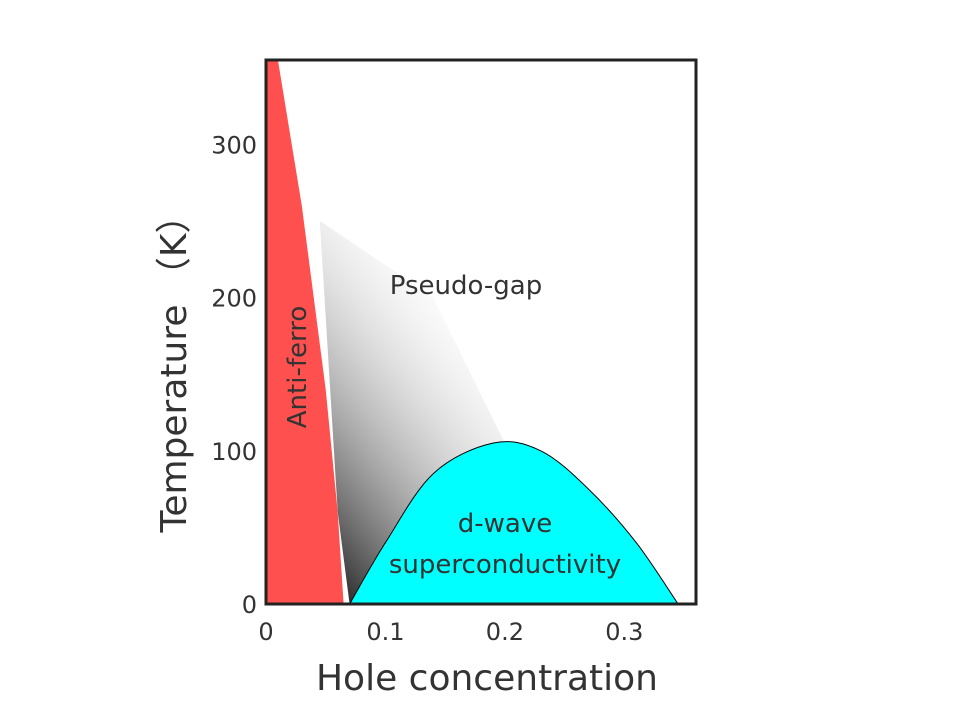 Image resolution: width=960 pixels, height=720 pixels. I want to click on pseudogap-region, so click(412, 412).